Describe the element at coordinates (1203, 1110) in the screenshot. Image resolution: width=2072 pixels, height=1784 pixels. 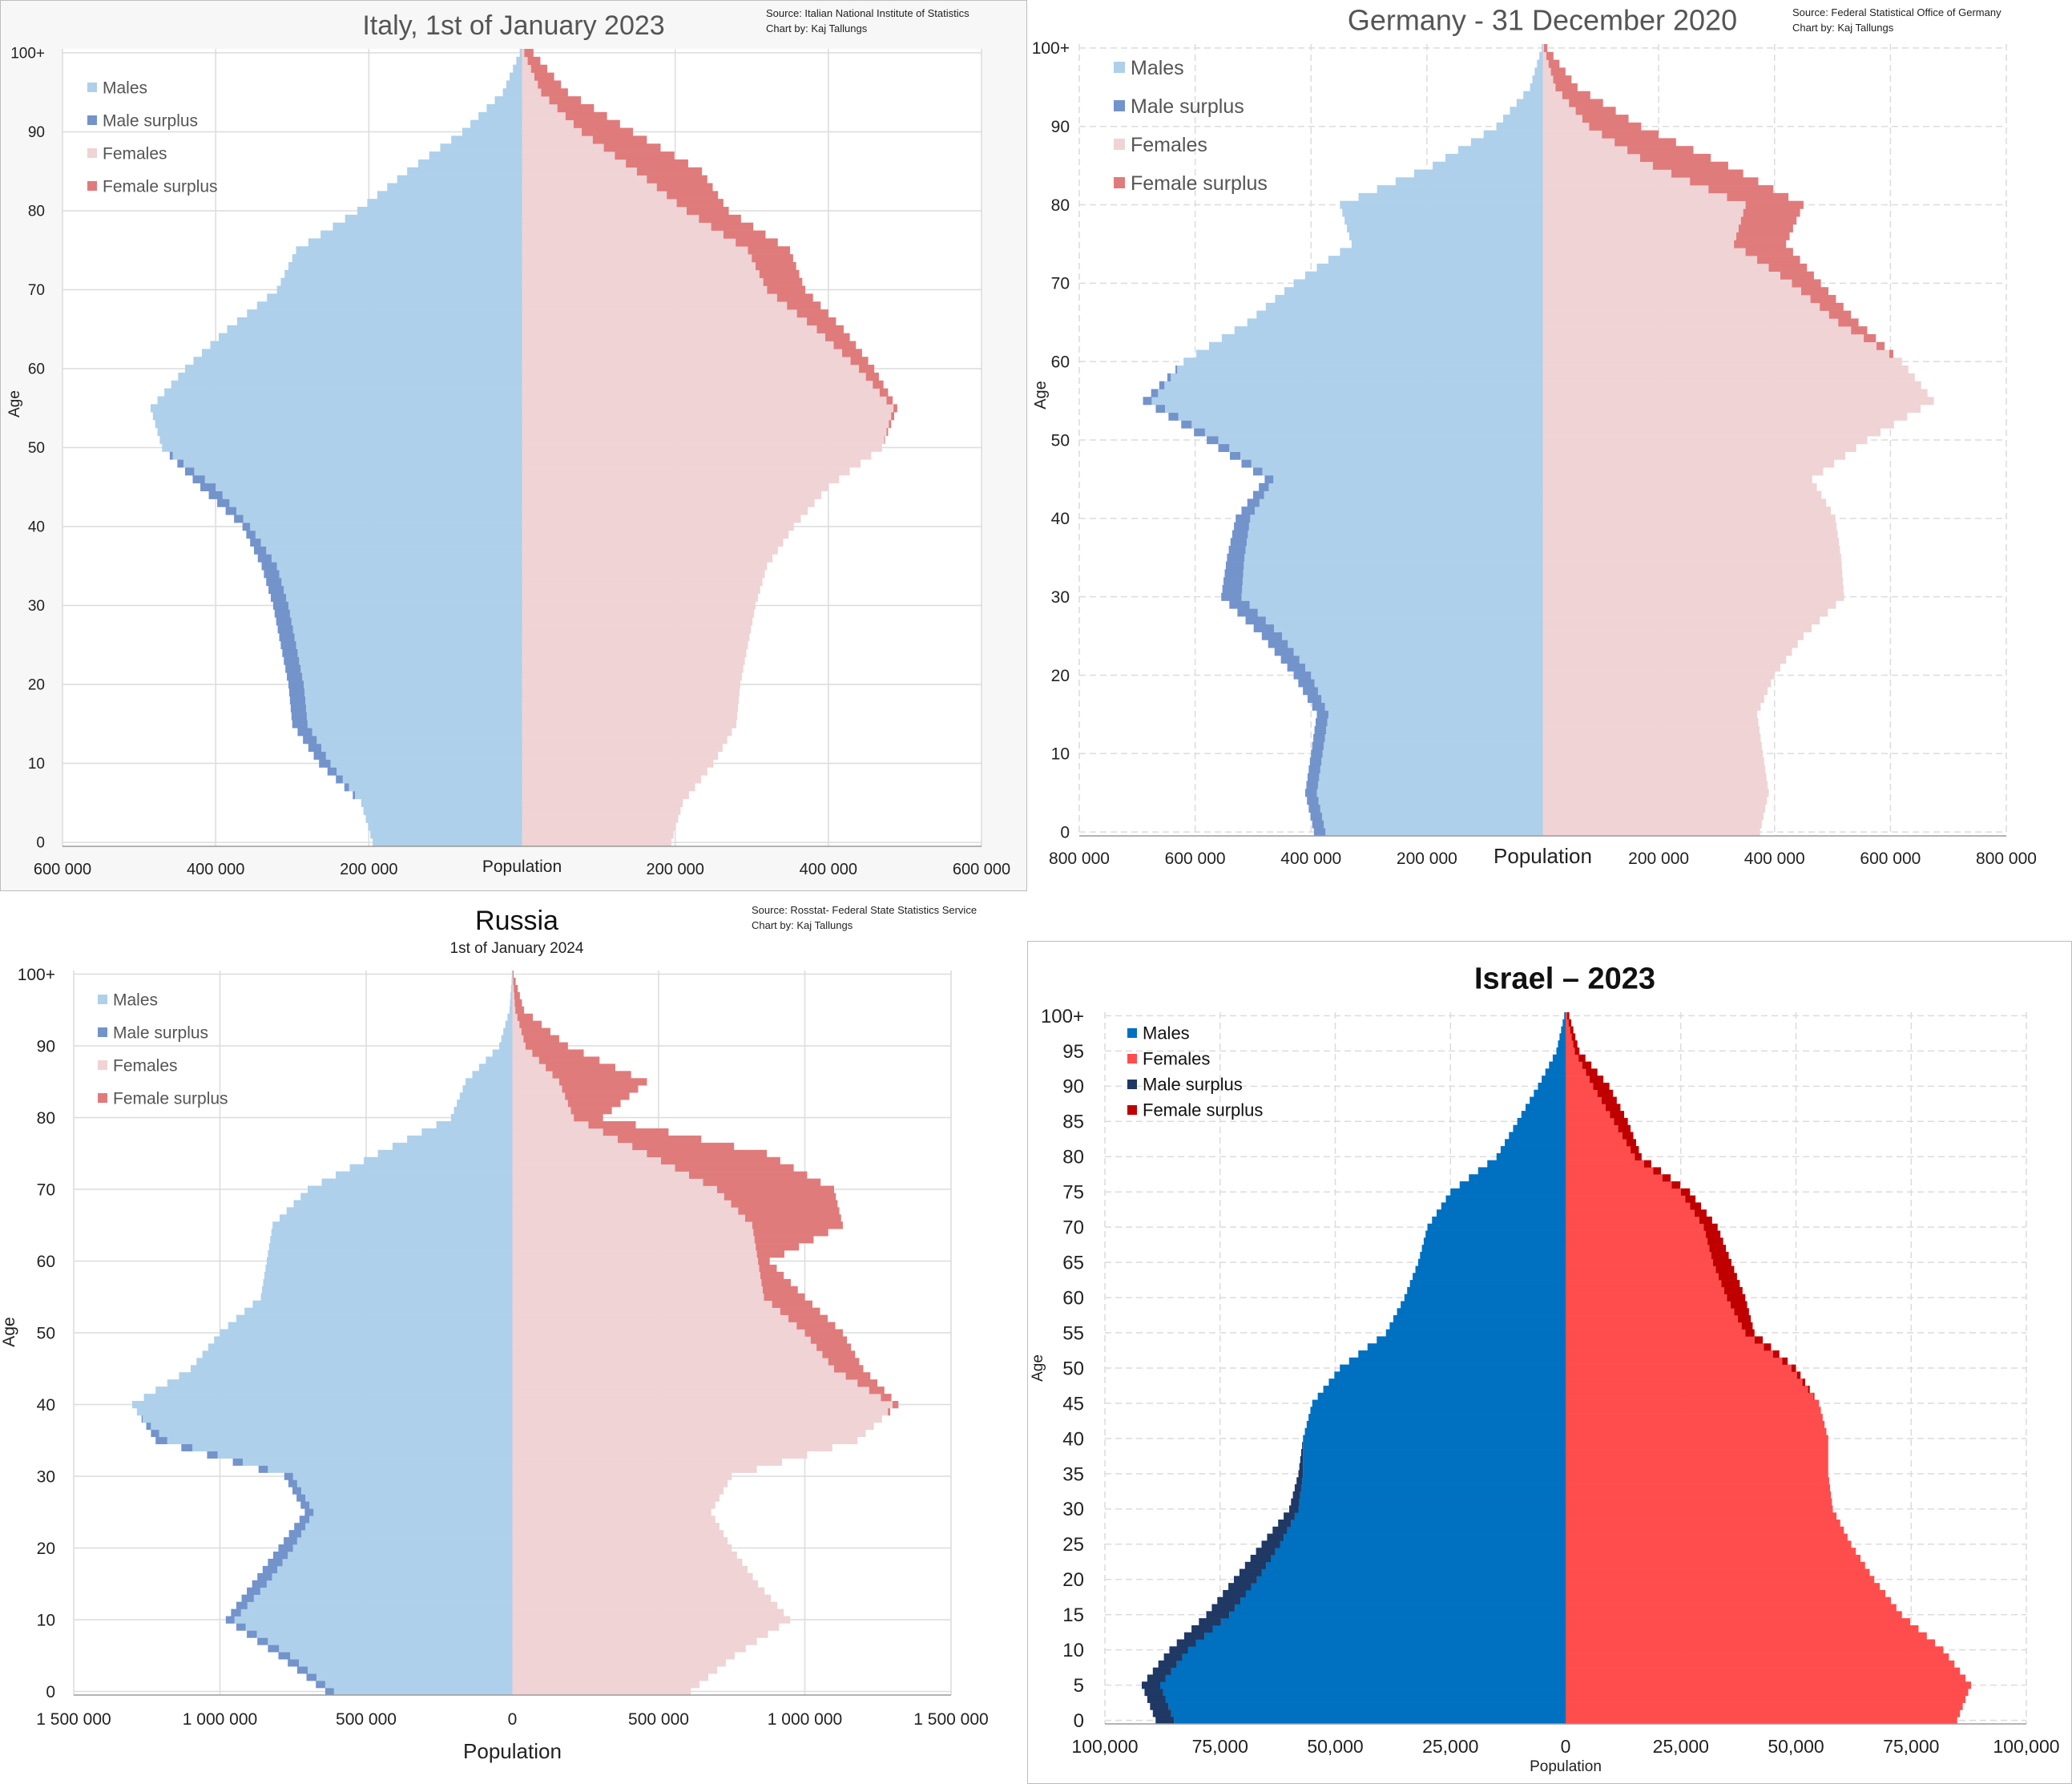
I see `legend-label: Female surplus` at that location.